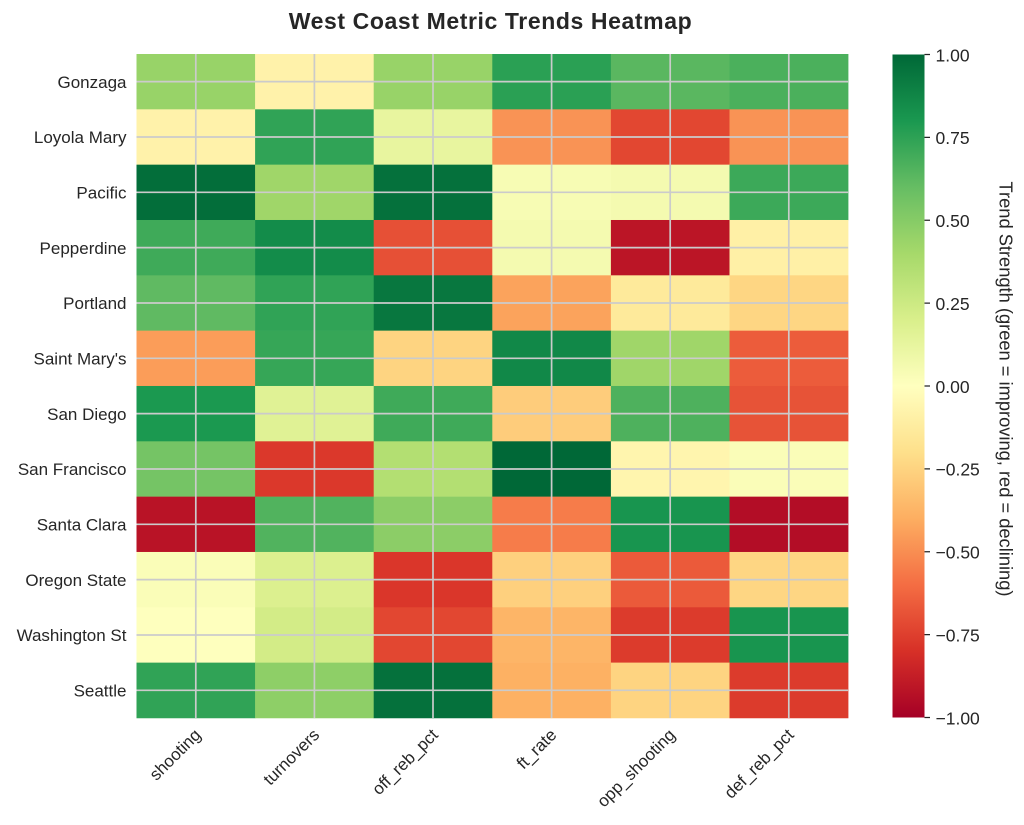 The height and width of the screenshot is (825, 1024). What do you see at coordinates (953, 221) in the screenshot?
I see `svg-text: 0.50` at bounding box center [953, 221].